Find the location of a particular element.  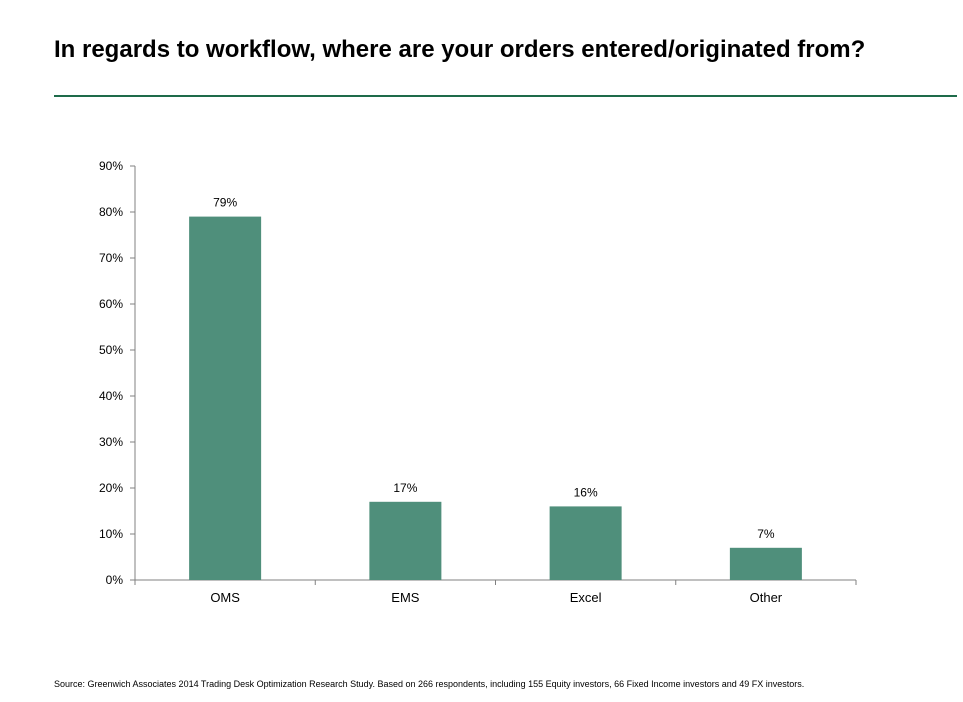

y-tick-label: 10% is located at coordinates (111, 534).